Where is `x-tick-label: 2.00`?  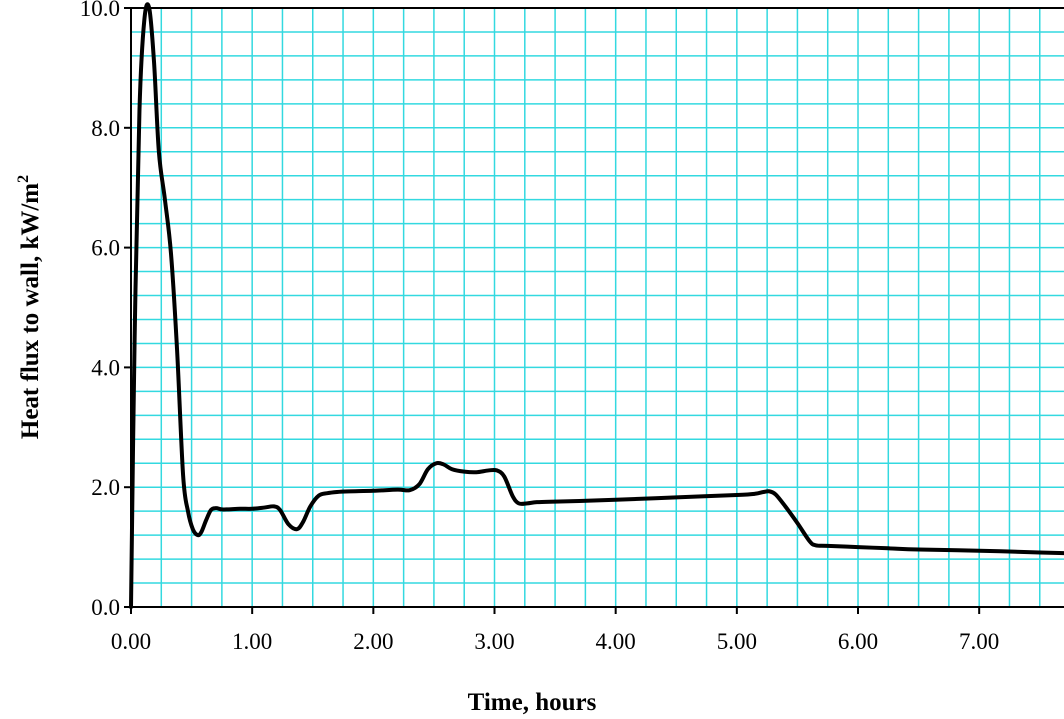
x-tick-label: 2.00 is located at coordinates (373, 641).